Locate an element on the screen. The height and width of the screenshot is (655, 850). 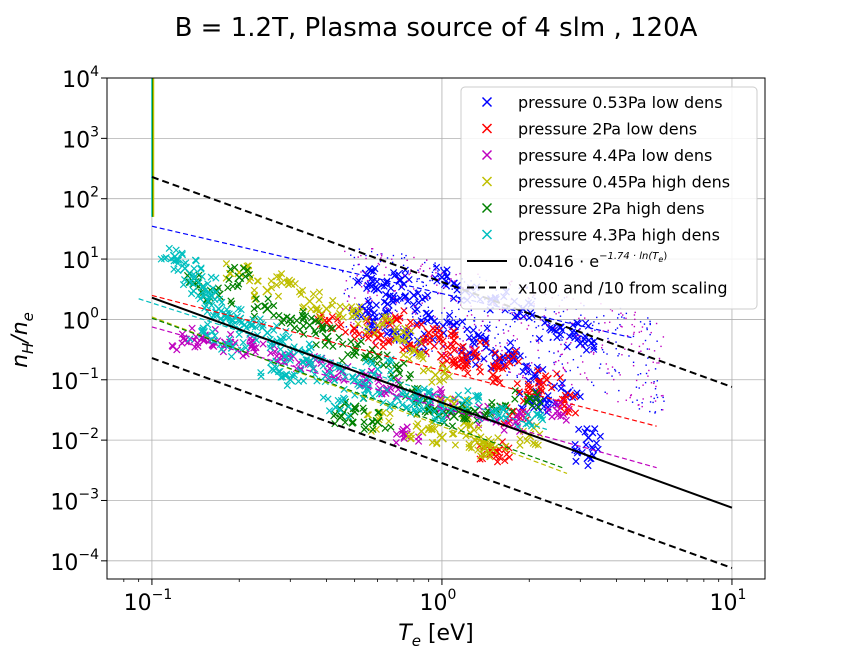
legend-label: pressure 4.3Pa high dens is located at coordinates (619, 235).